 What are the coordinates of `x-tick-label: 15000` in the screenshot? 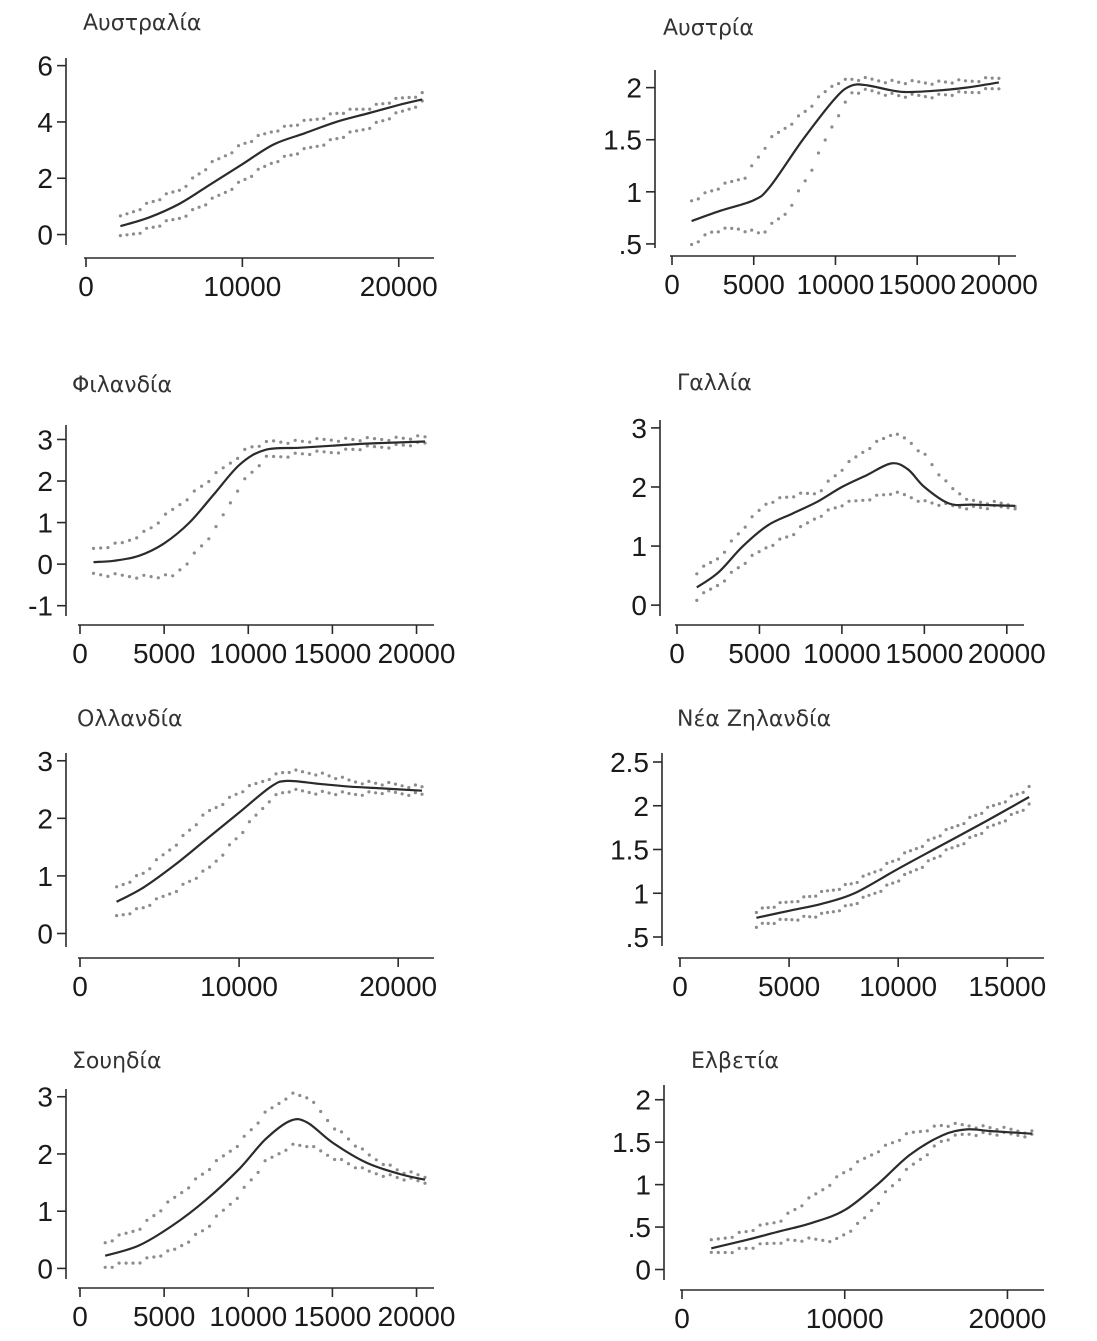 It's located at (332, 653).